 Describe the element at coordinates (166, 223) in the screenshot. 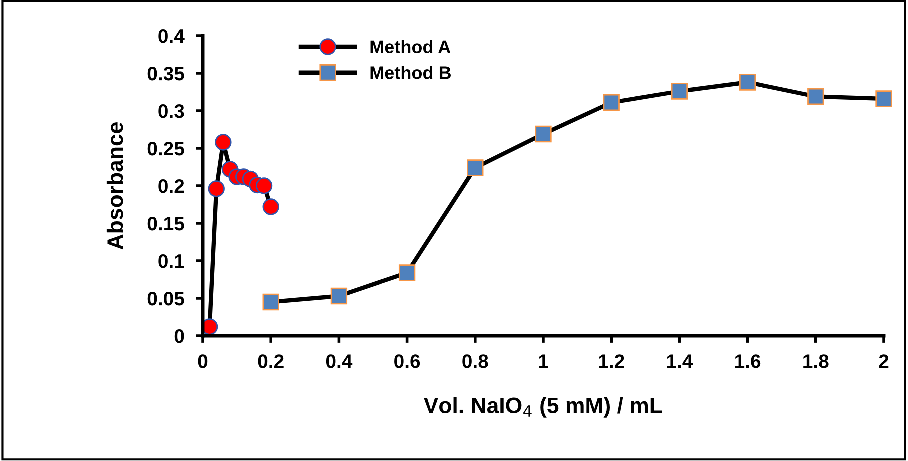

I see `y-tick-label: 0.15` at that location.